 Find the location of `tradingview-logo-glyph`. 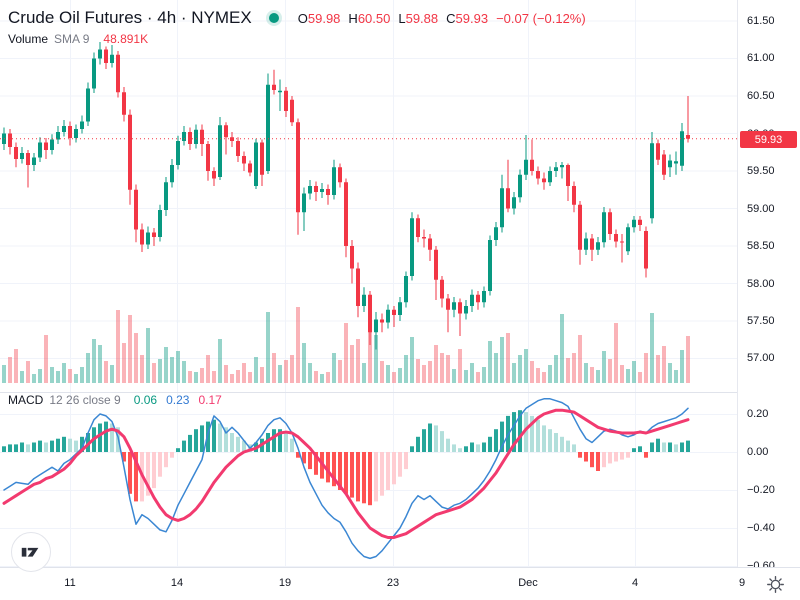

tradingview-logo-glyph is located at coordinates (30, 552).